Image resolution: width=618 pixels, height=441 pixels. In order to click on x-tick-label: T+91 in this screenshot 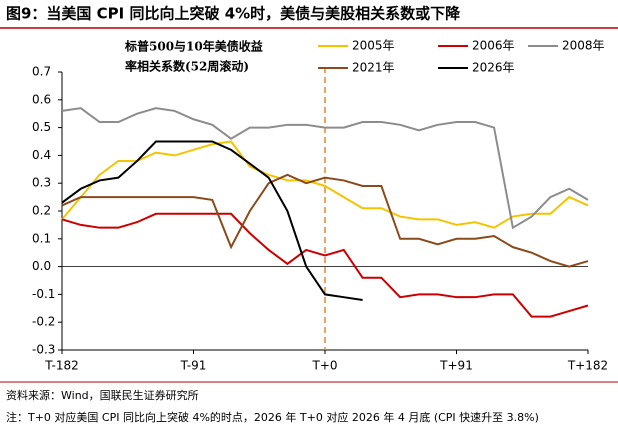, I will do `click(456, 366)`.